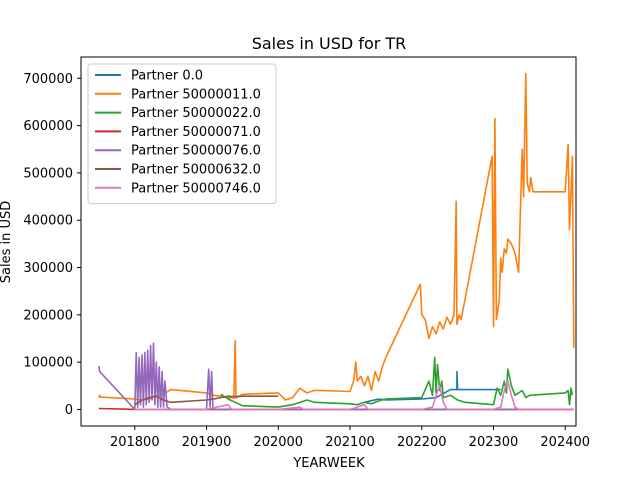 Image resolution: width=640 pixels, height=480 pixels. What do you see at coordinates (69, 410) in the screenshot?
I see `y-tick-label-0: 0` at bounding box center [69, 410].